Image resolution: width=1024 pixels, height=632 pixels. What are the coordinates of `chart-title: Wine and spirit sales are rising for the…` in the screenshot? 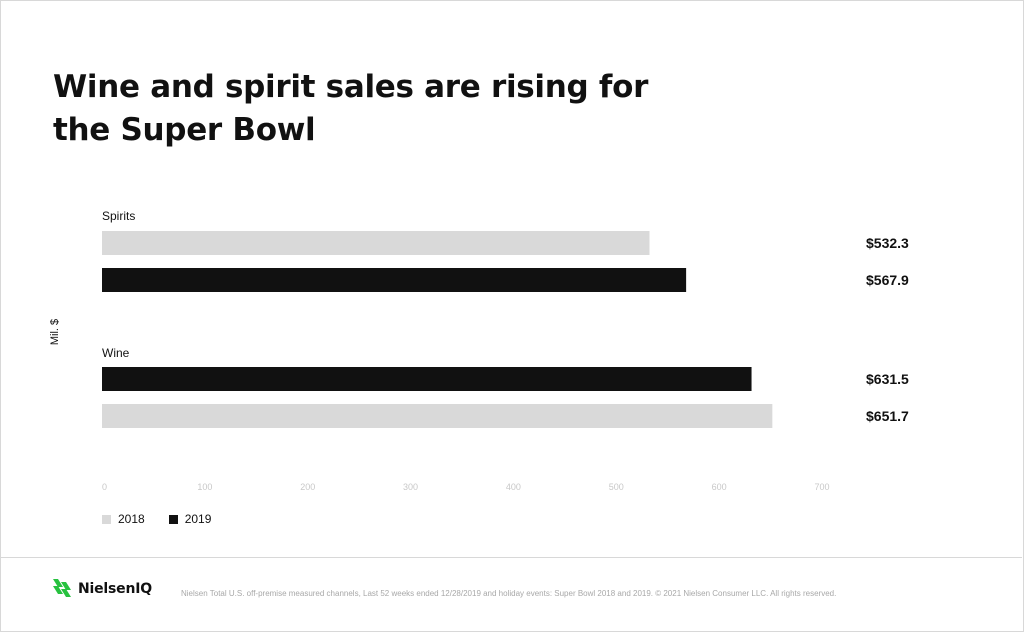 It's located at (351, 108).